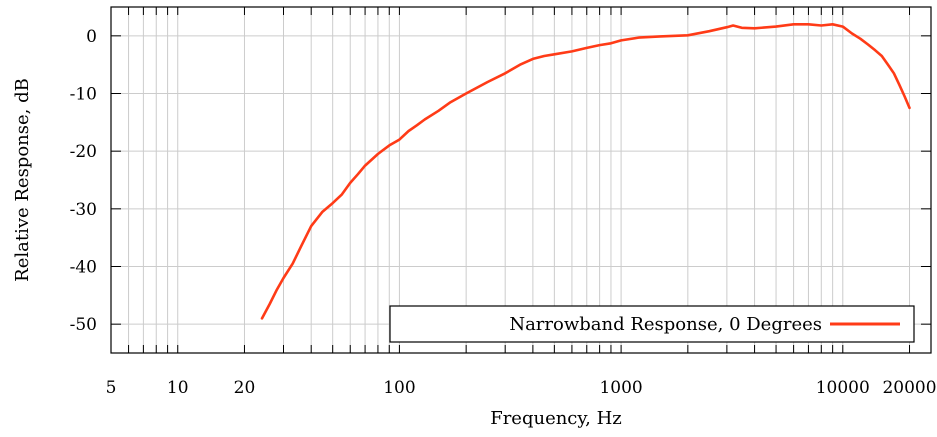  What do you see at coordinates (178, 388) in the screenshot?
I see `x-tick-label: 10` at bounding box center [178, 388].